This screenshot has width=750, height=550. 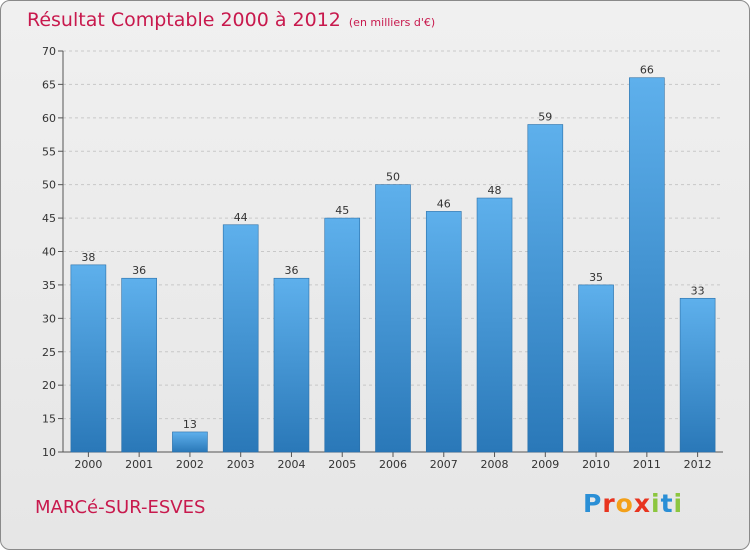 What do you see at coordinates (190, 424) in the screenshot?
I see `data-label: 13` at bounding box center [190, 424].